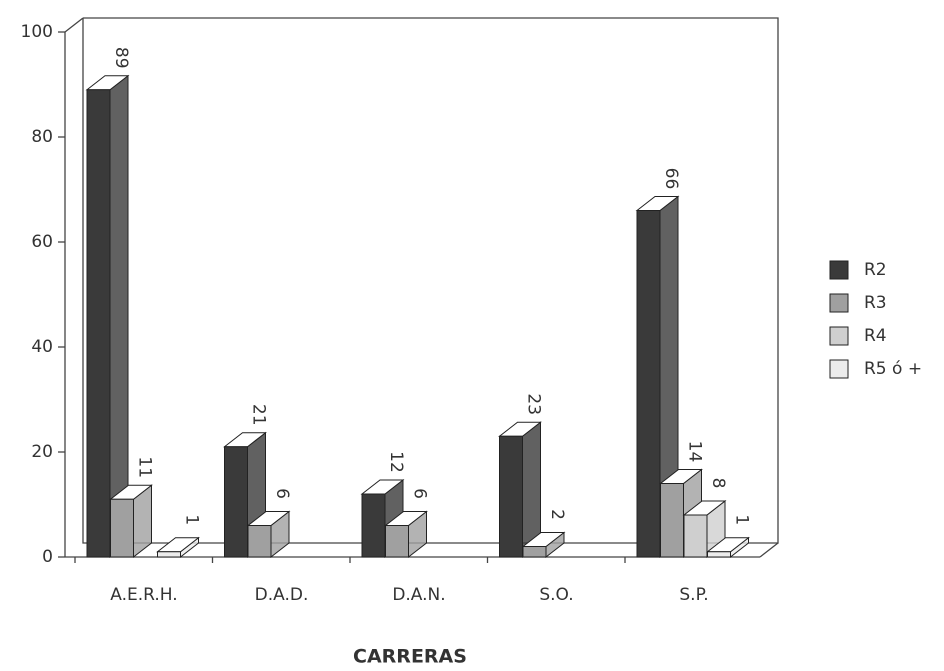 The image size is (944, 671). Describe the element at coordinates (259, 415) in the screenshot. I see `data-label: 21` at that location.